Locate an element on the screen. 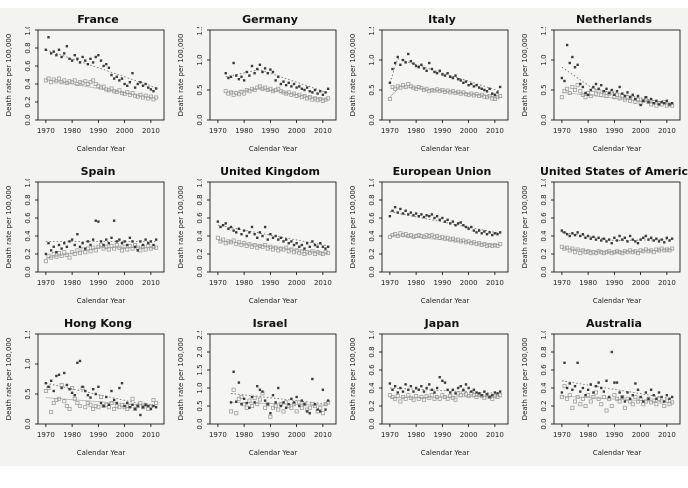 This screenshot has width=688, height=488. x-tick-label: 2000 is located at coordinates (297, 131).